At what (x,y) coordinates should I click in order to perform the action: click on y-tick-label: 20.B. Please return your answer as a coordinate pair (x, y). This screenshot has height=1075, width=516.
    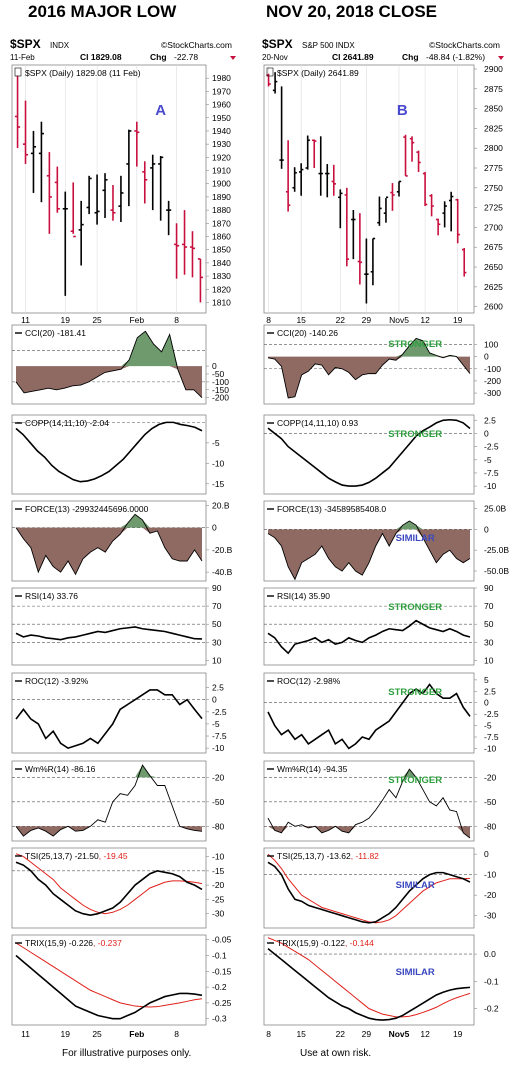
    Looking at the image, I should click on (221, 505).